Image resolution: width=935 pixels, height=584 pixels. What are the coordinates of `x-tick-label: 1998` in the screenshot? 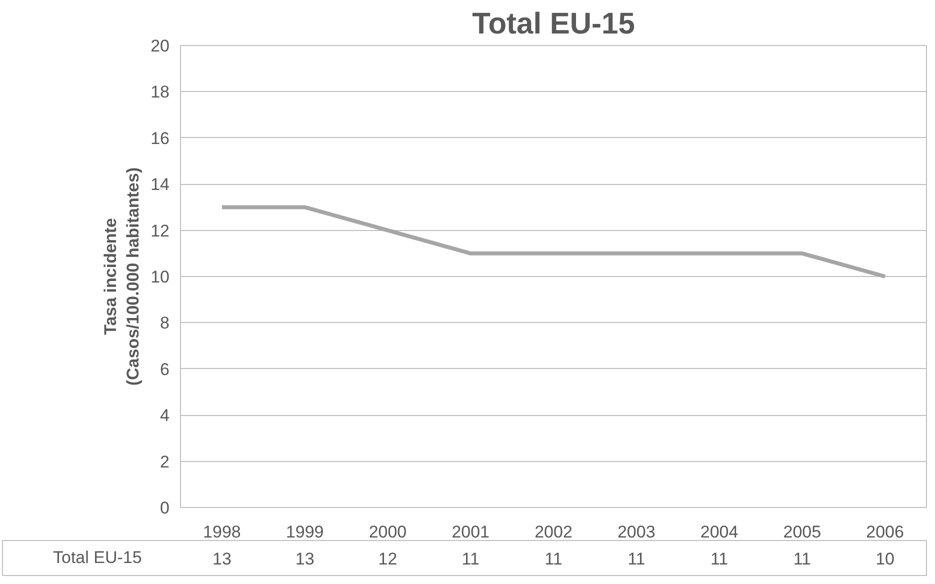 It's located at (222, 532).